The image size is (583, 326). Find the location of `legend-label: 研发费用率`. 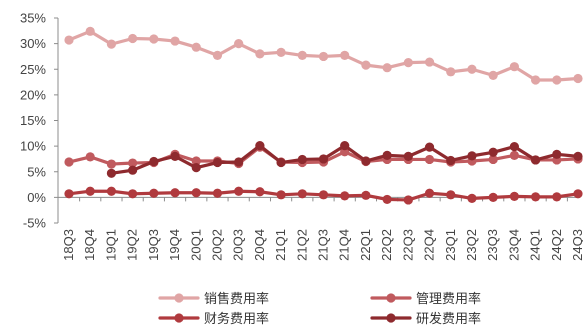

legend-label: 研发费用率 is located at coordinates (448, 318).